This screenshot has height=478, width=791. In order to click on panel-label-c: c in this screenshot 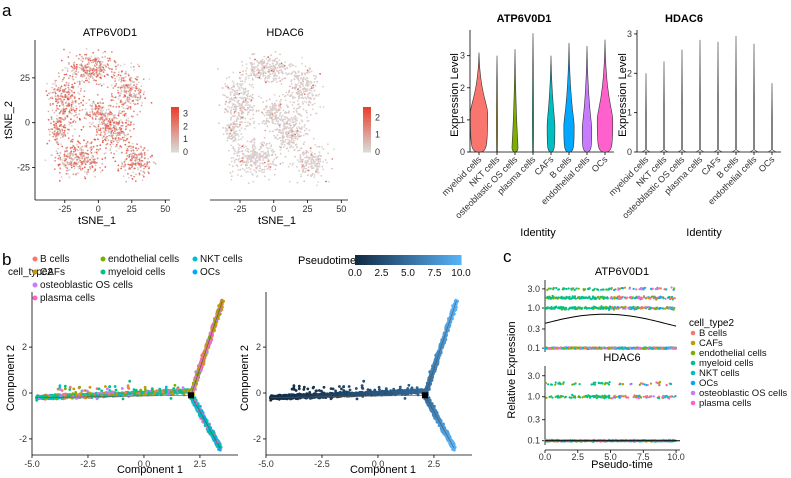, I will do `click(507, 256)`.